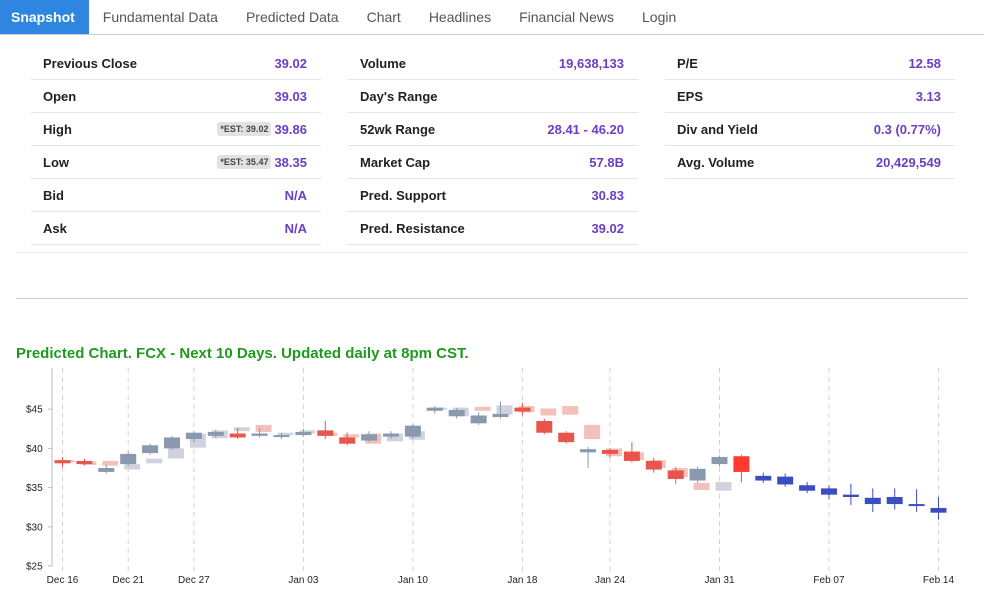 The width and height of the screenshot is (984, 592). I want to click on stat-row-previous-close: Previous Close 39.02, so click(176, 63).